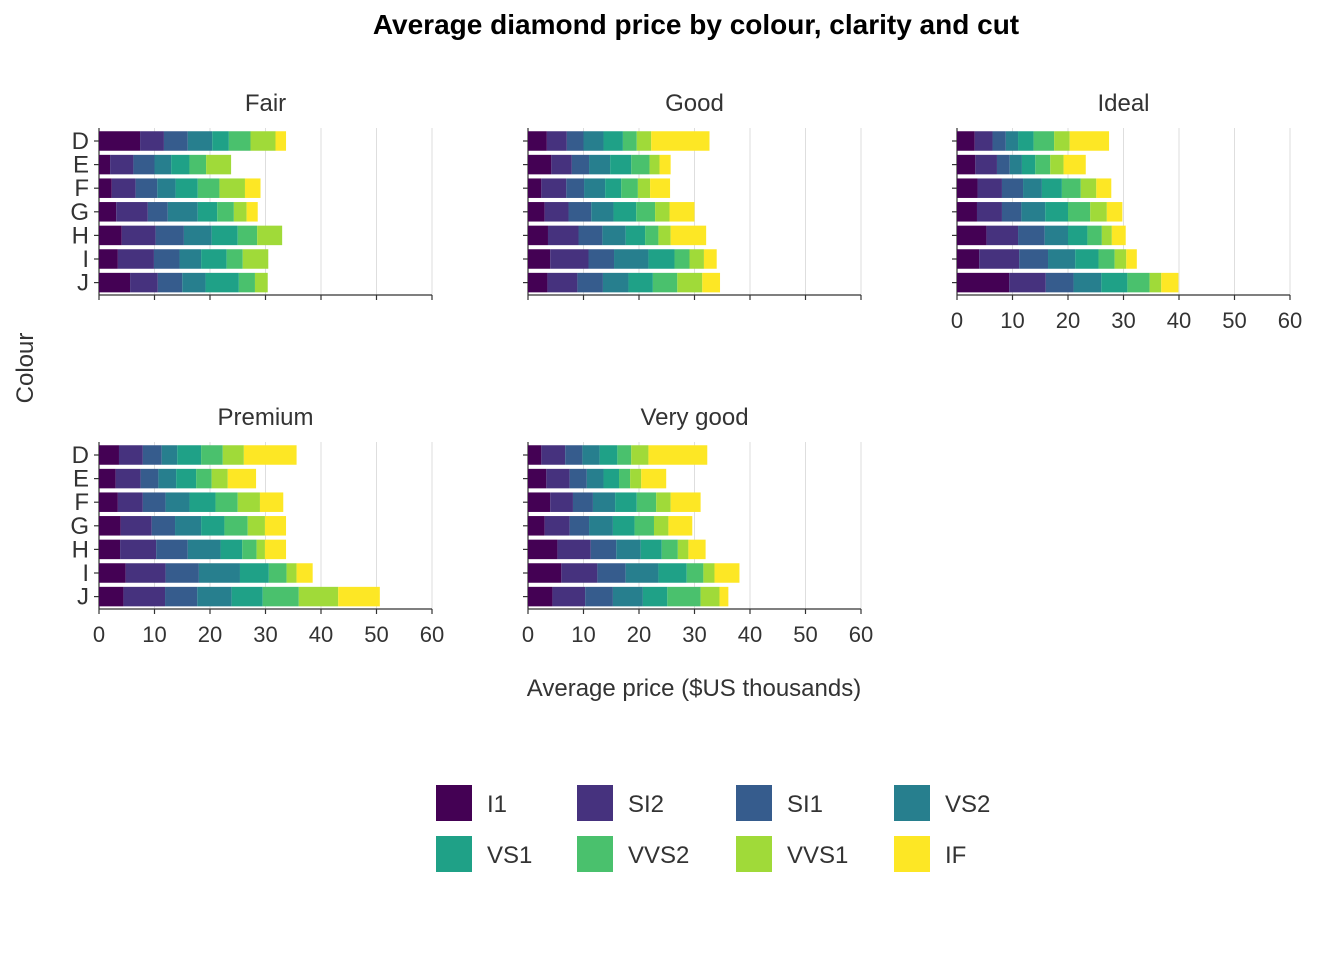  Describe the element at coordinates (172, 549) in the screenshot. I see `bar-segment-premium-H-SI1` at that location.